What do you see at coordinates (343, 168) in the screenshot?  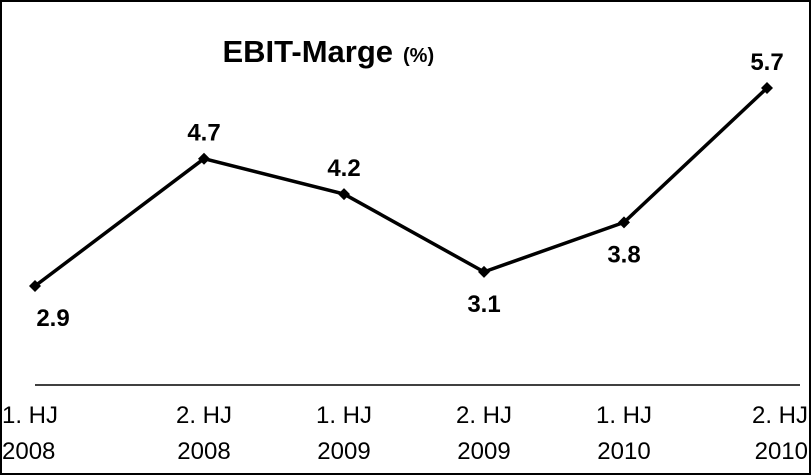 I see `data-label: 4.2` at bounding box center [343, 168].